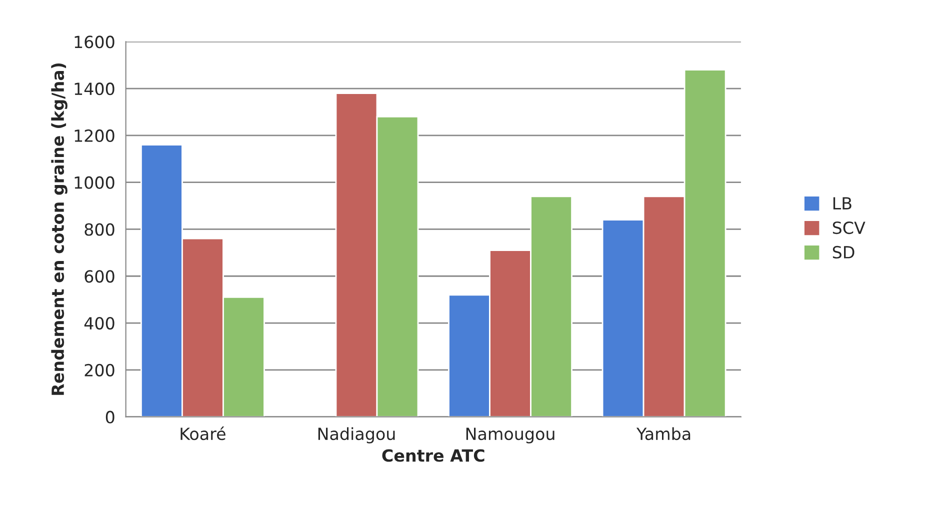 This screenshot has width=932, height=521. I want to click on y-tick-label: 1600, so click(94, 42).